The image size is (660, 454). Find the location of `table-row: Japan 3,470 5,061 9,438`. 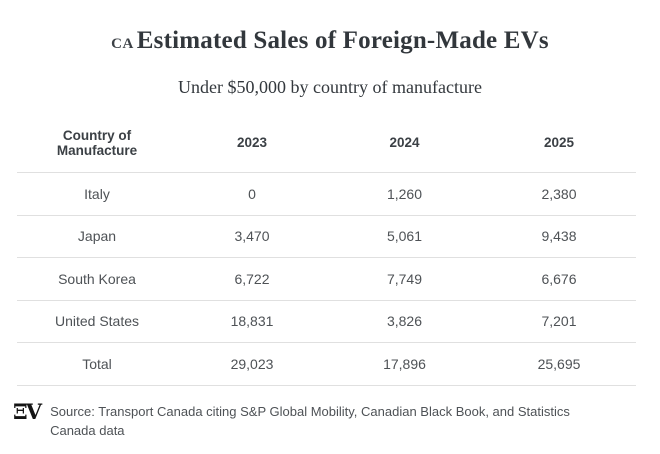

table-row: Japan 3,470 5,061 9,438 is located at coordinates (326, 236).